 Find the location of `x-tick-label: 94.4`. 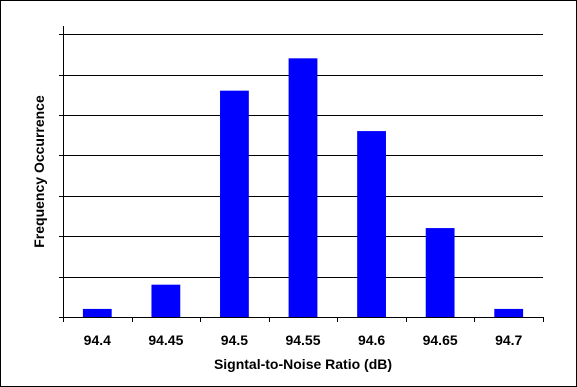

x-tick-label: 94.4 is located at coordinates (97, 340).